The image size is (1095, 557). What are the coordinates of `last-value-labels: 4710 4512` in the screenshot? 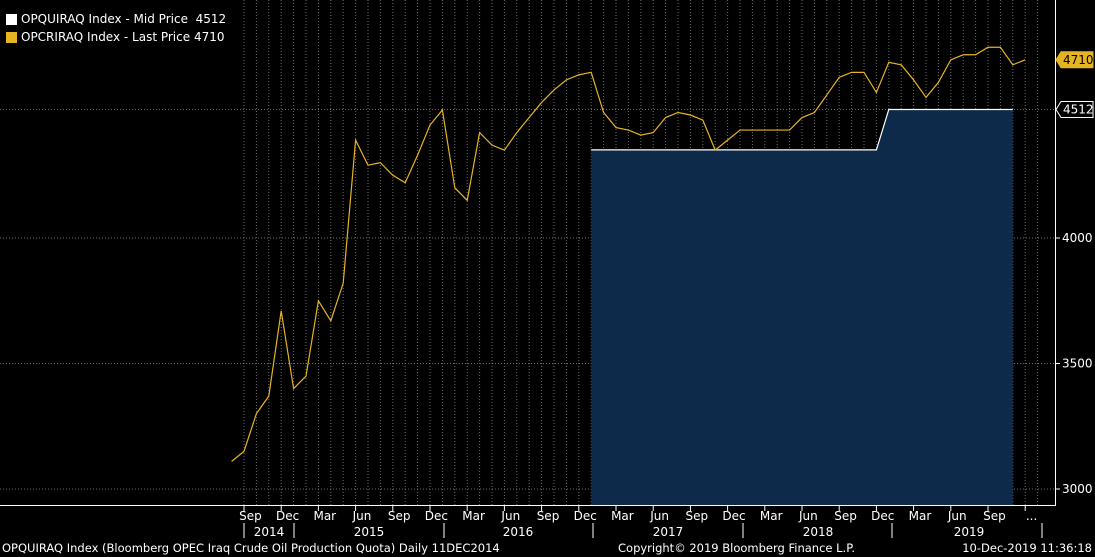 It's located at (1074, 84).